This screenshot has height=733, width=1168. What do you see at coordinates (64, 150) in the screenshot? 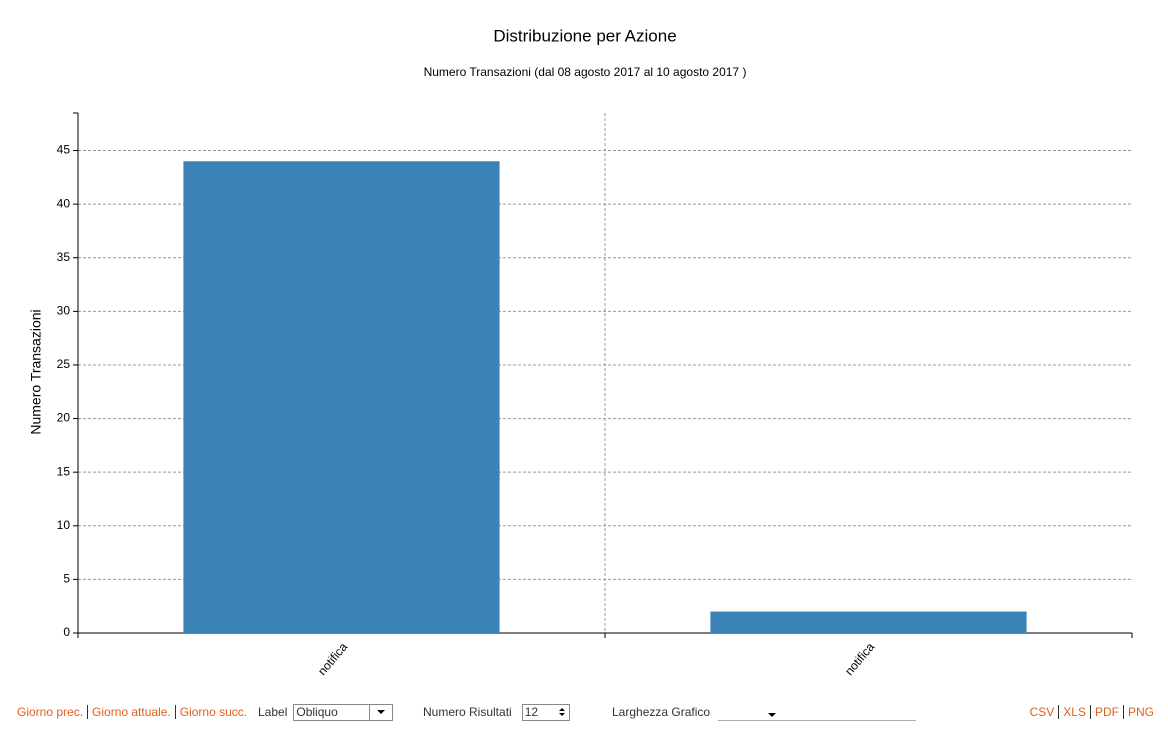
I see `y-tick-label: 45` at bounding box center [64, 150].